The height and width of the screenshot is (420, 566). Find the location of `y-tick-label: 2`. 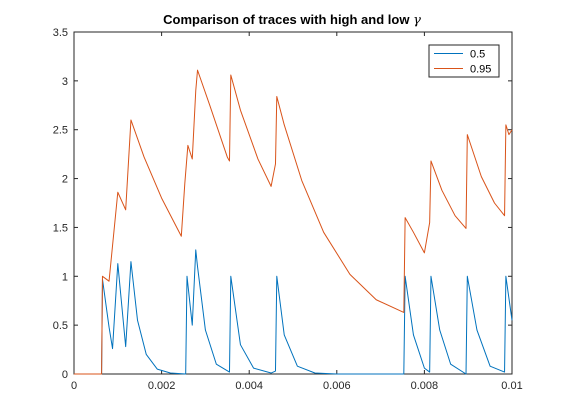

y-tick-label: 2 is located at coordinates (65, 180).